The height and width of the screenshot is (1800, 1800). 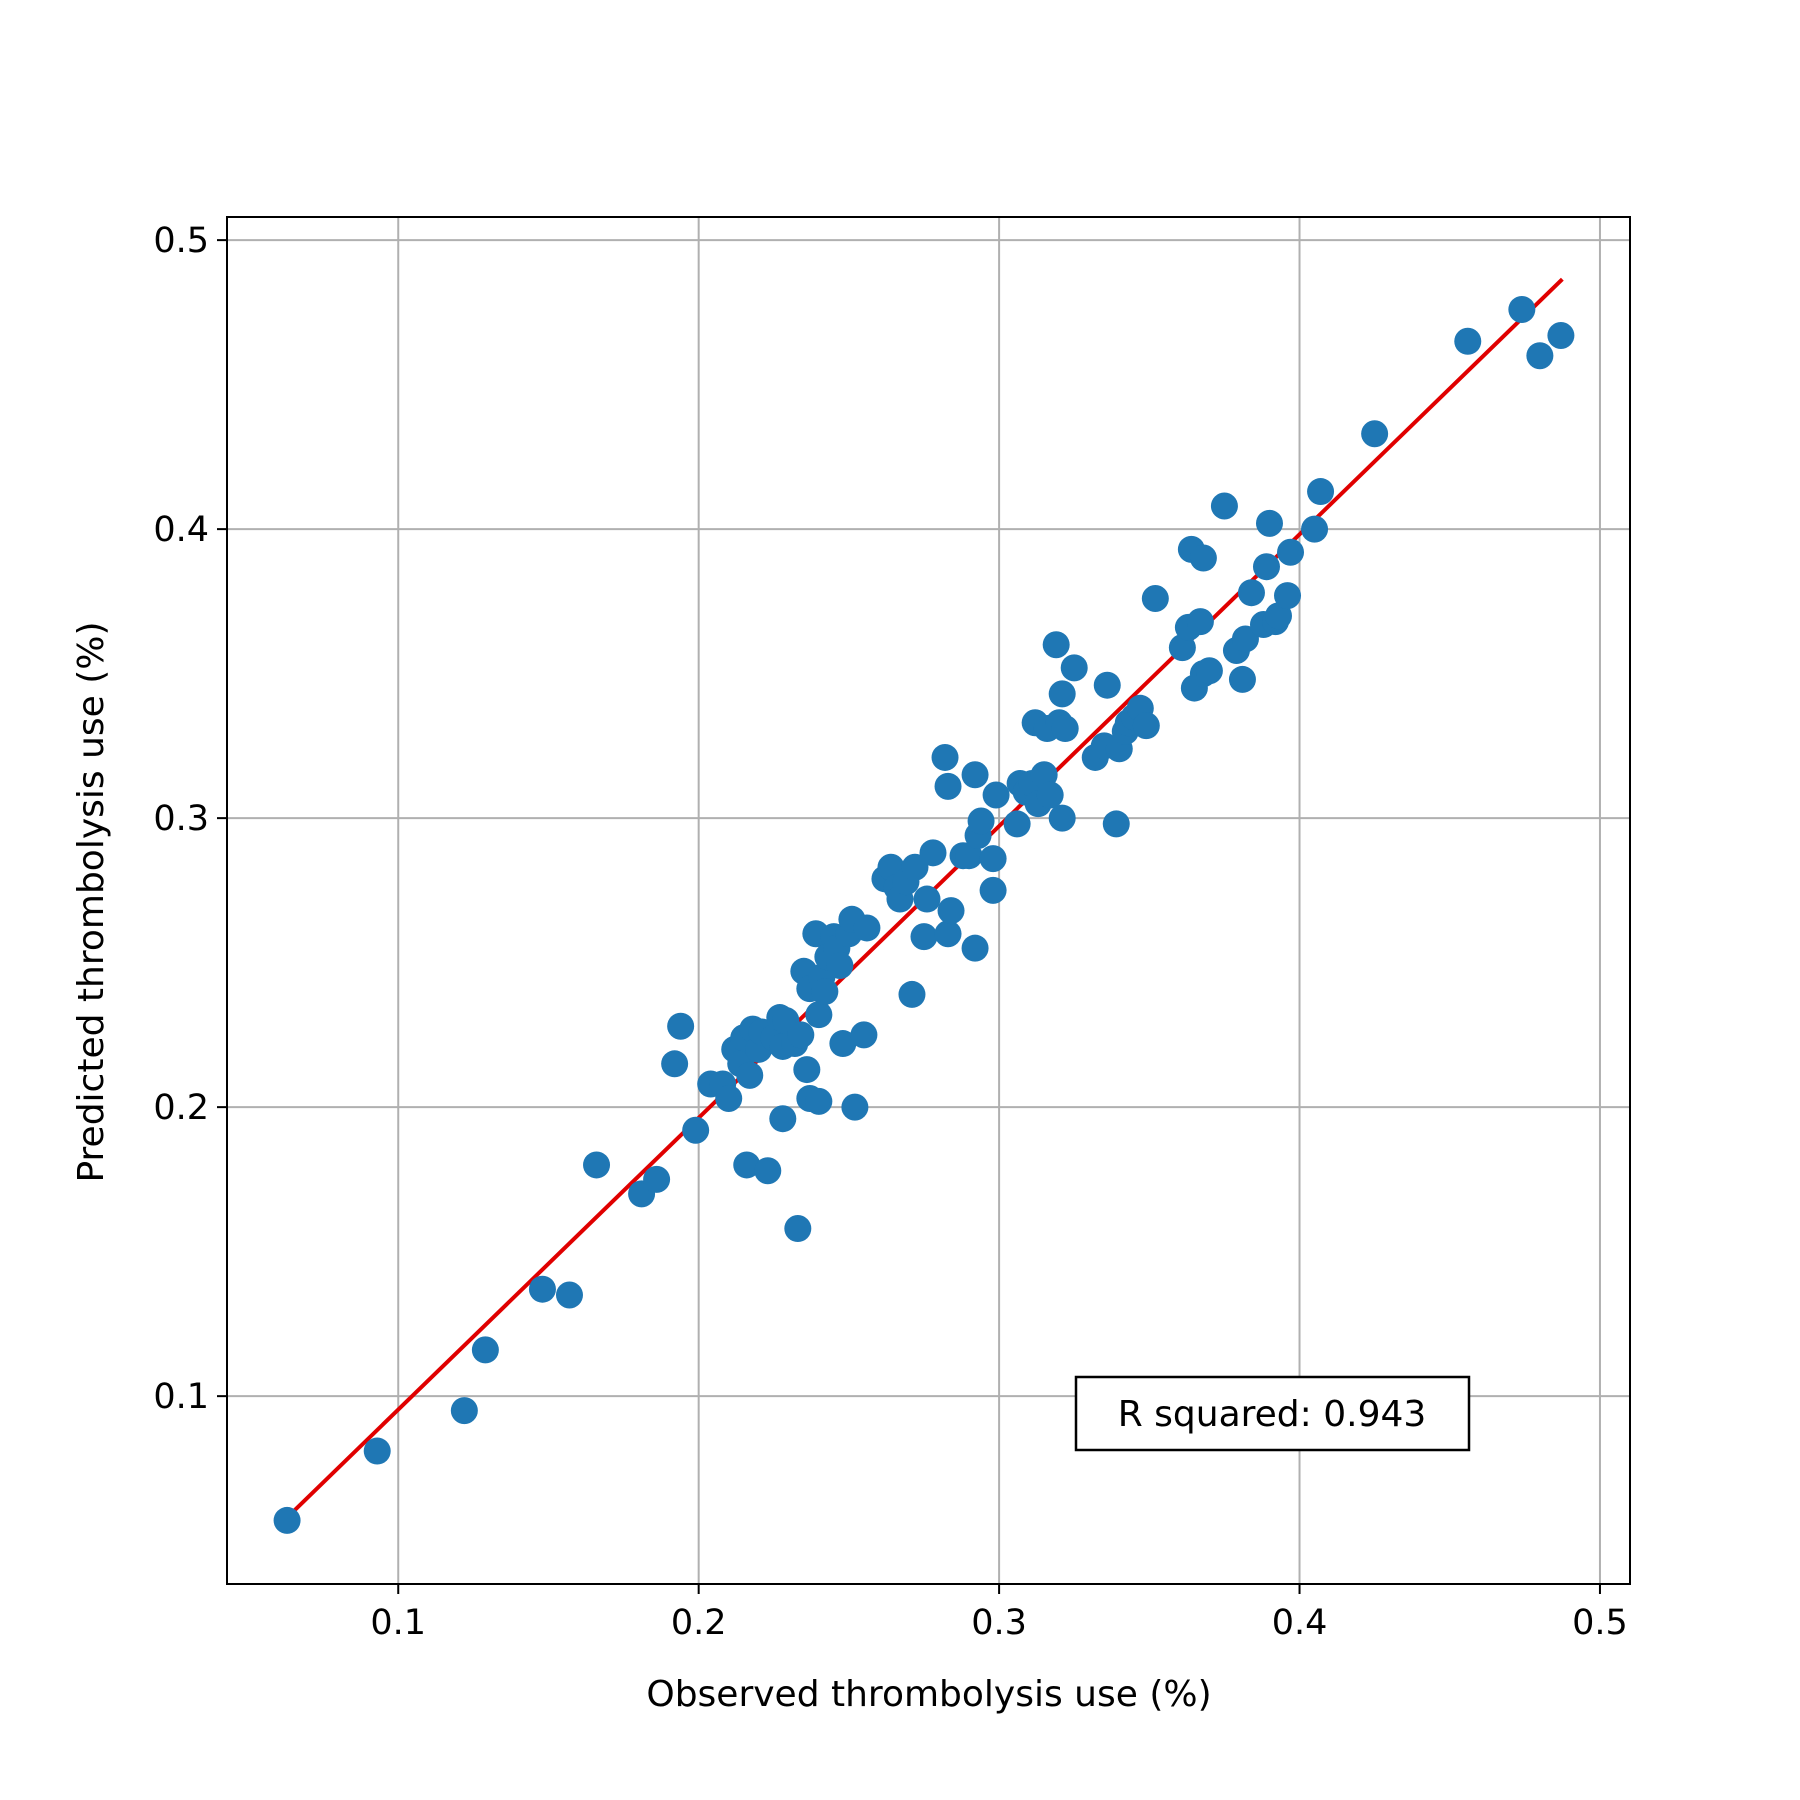 What do you see at coordinates (91, 901) in the screenshot?
I see `y-axis-label: Predicted thrombolysis use (%)` at bounding box center [91, 901].